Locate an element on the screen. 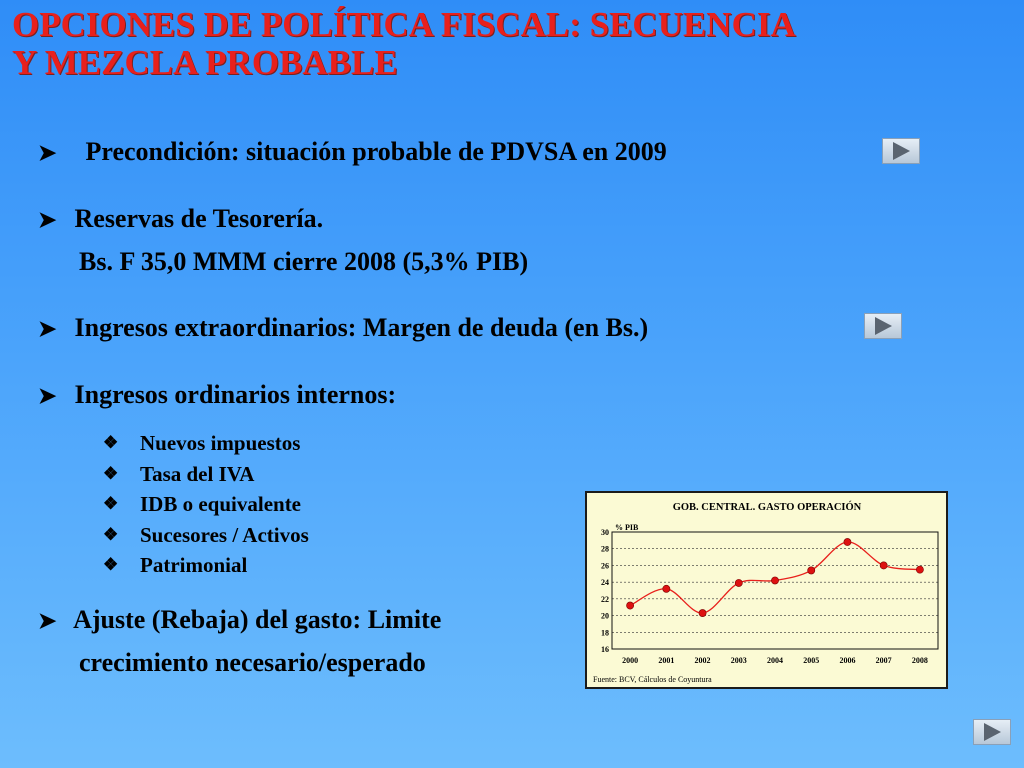 This screenshot has width=1024, height=768. reservas-line-2: Bs. F 35,0 MMM cierre 2008 (5,3% PIB) is located at coordinates (304, 261).